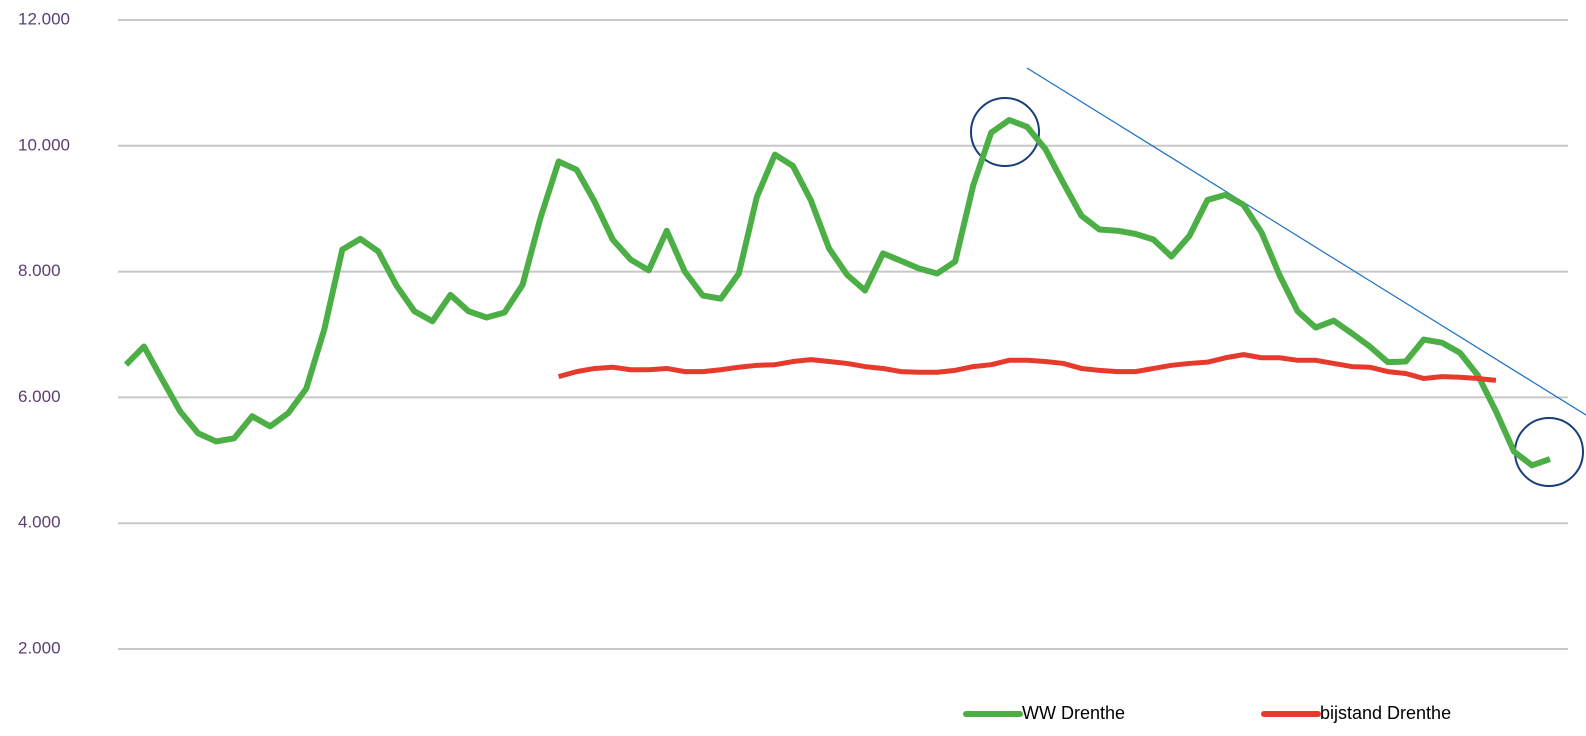 The width and height of the screenshot is (1586, 736). Describe the element at coordinates (1027, 367) in the screenshot. I see `series-line` at that location.